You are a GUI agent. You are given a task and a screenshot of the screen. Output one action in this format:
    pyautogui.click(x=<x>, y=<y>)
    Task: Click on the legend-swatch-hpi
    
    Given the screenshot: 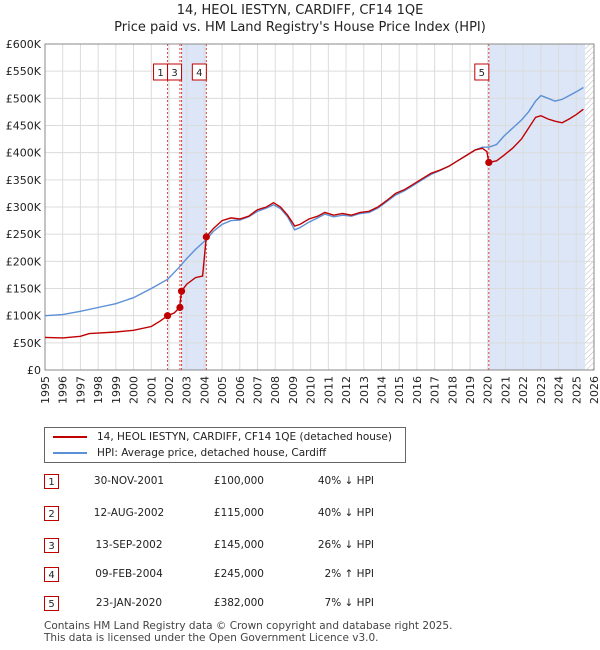 What is the action you would take?
    pyautogui.click(x=70, y=453)
    